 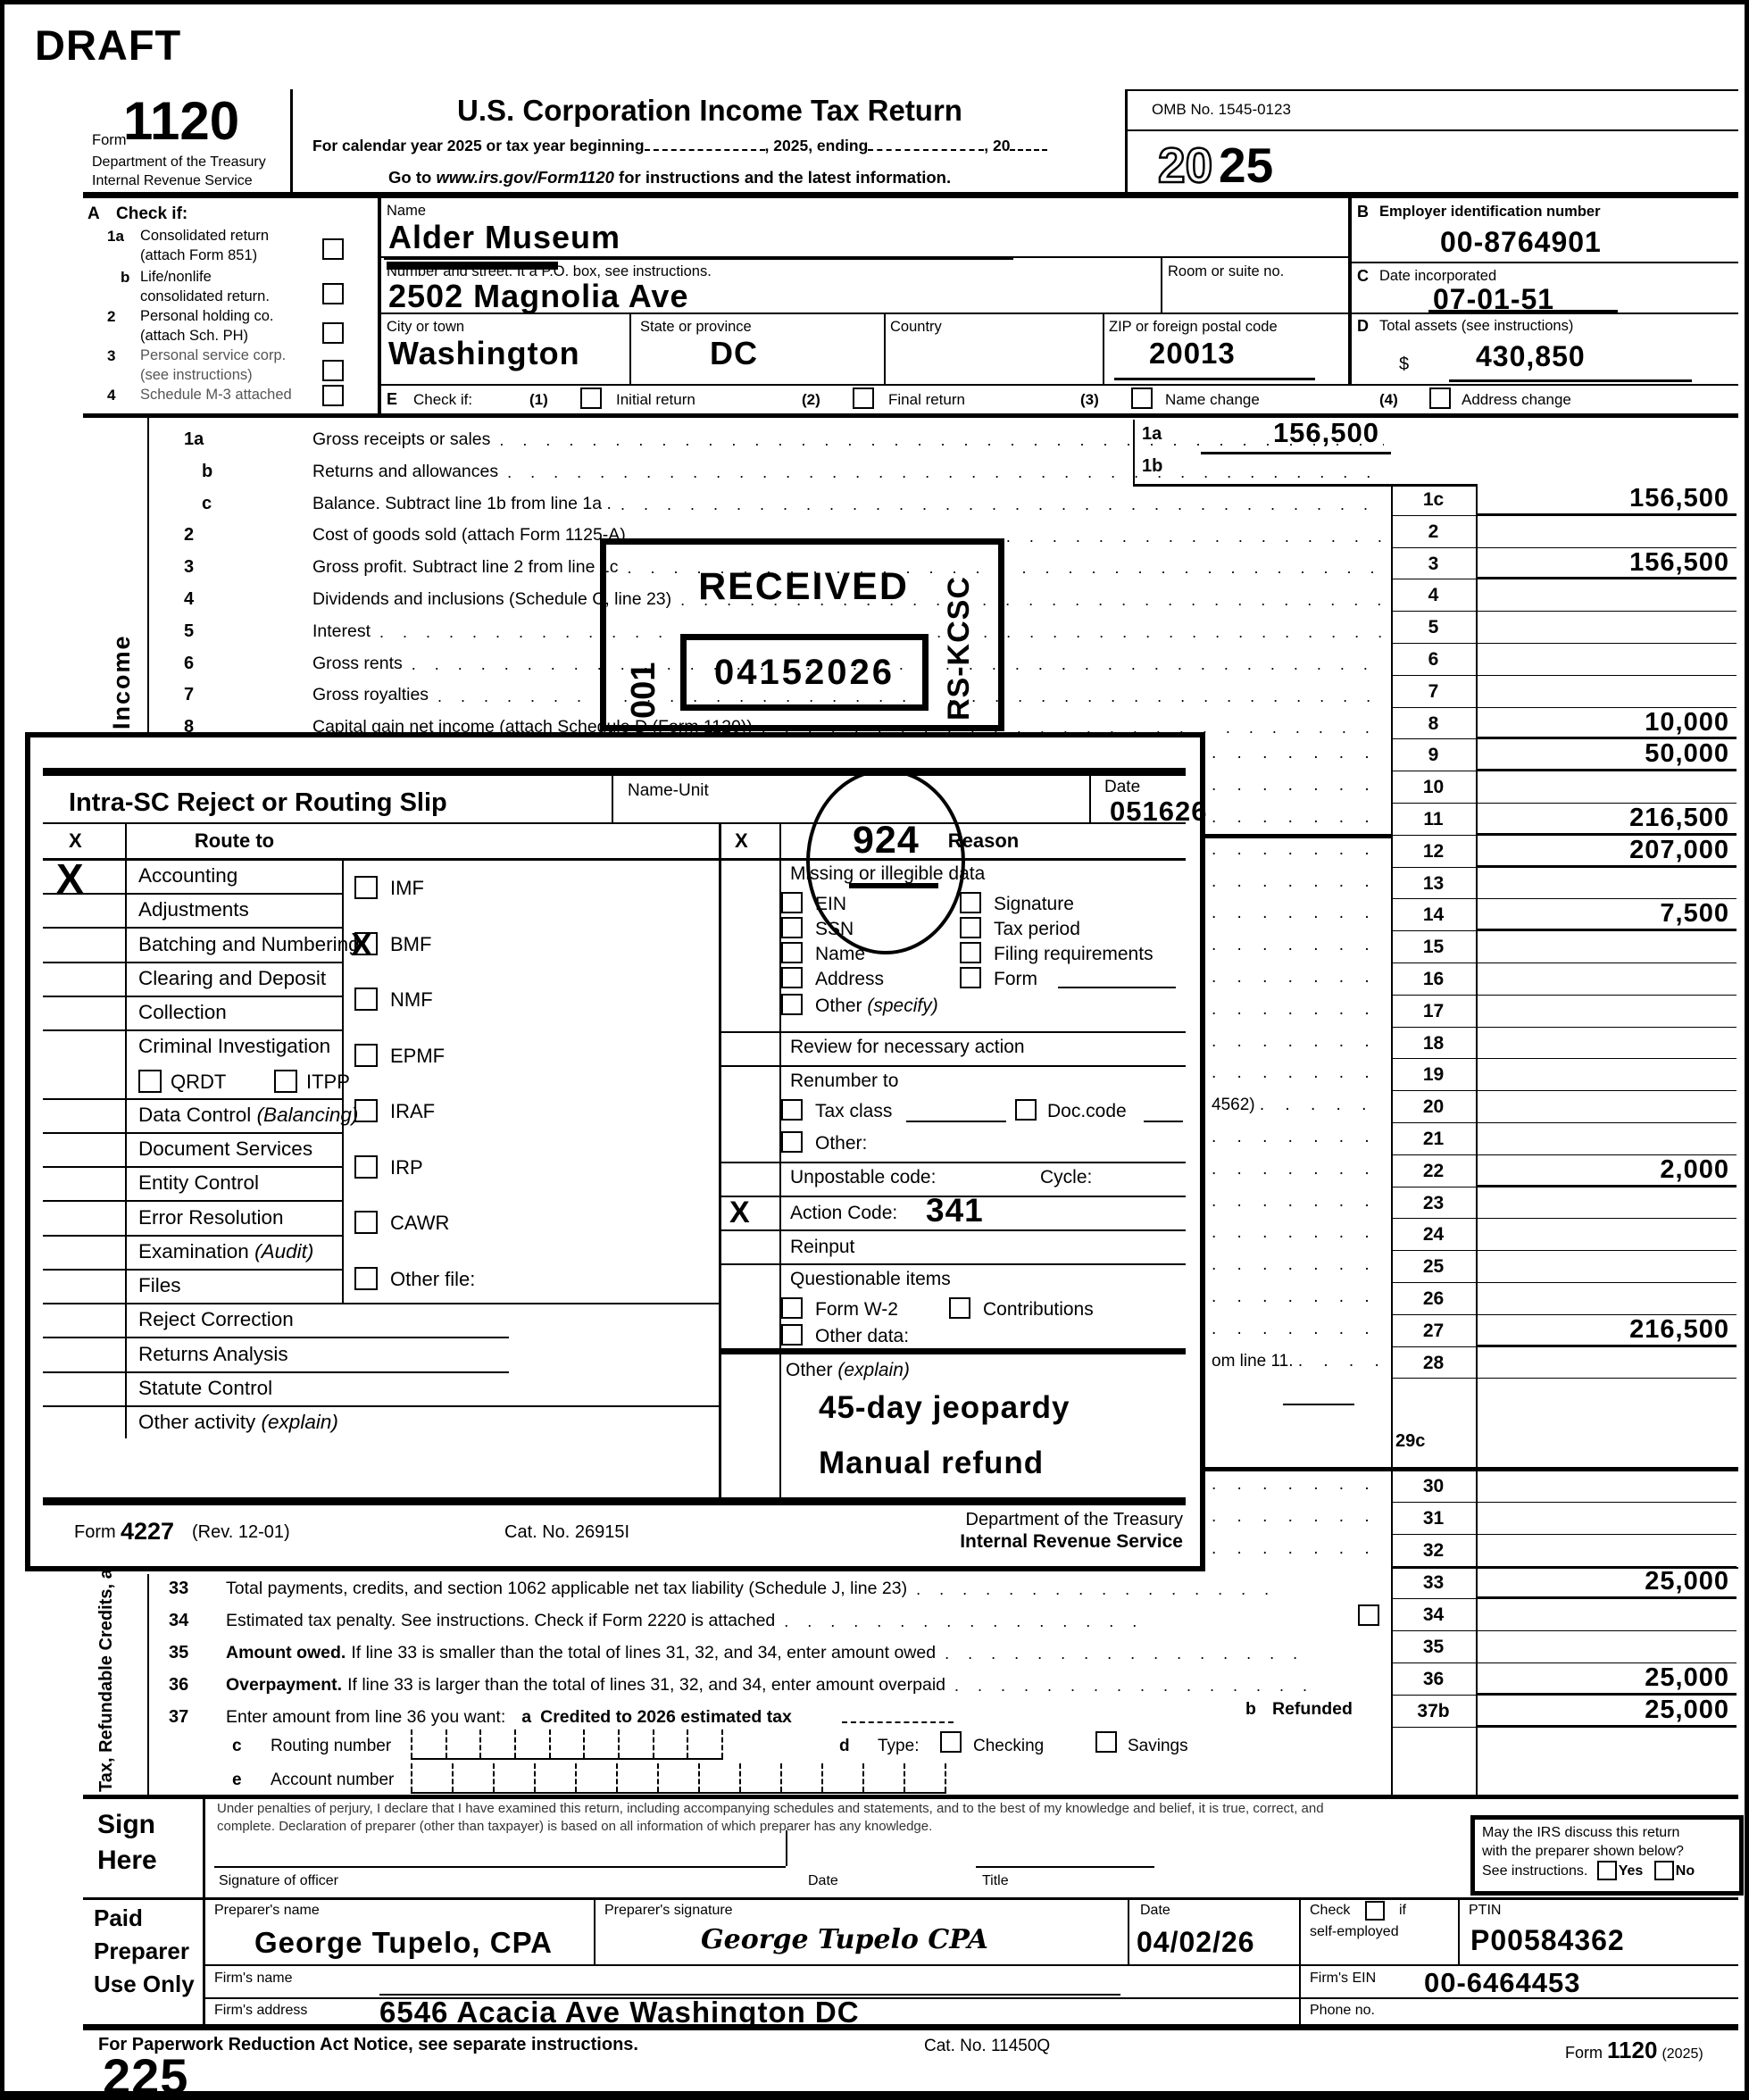 What do you see at coordinates (971, 928) in the screenshot?
I see `tax-period-checkbox` at bounding box center [971, 928].